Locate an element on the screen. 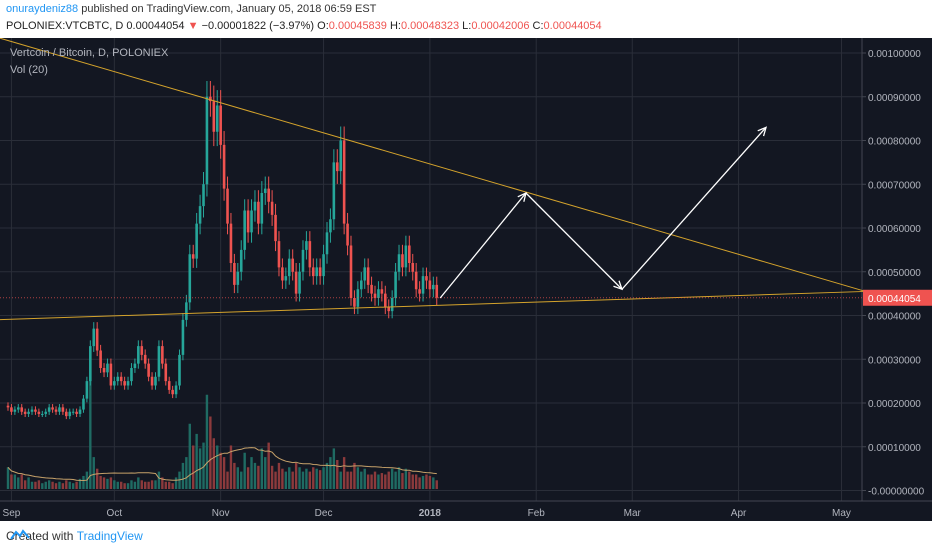 This screenshot has width=932, height=550. open-label: O: is located at coordinates (323, 26).